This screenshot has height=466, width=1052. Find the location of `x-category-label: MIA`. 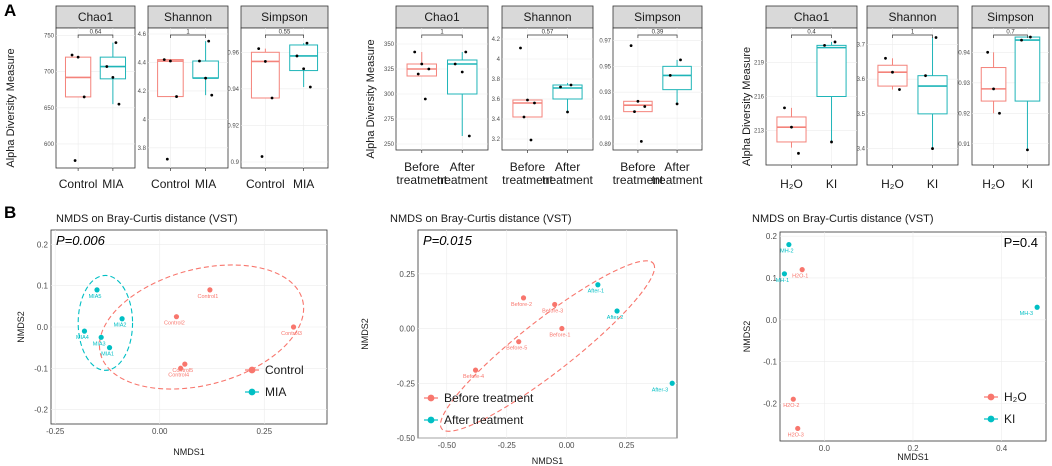

x-category-label: MIA is located at coordinates (205, 184).